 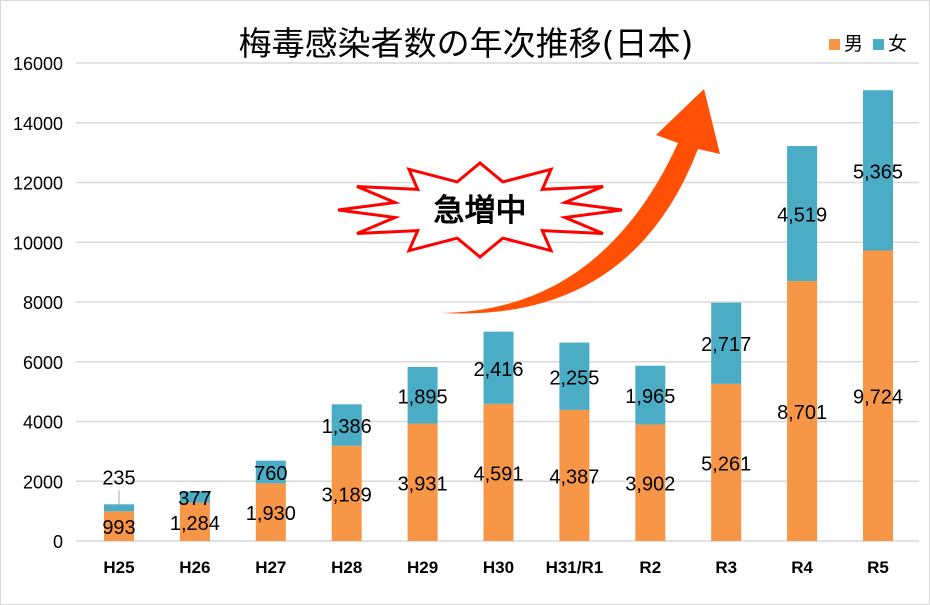 What do you see at coordinates (43, 363) in the screenshot?
I see `y-tick-label: 6000` at bounding box center [43, 363].